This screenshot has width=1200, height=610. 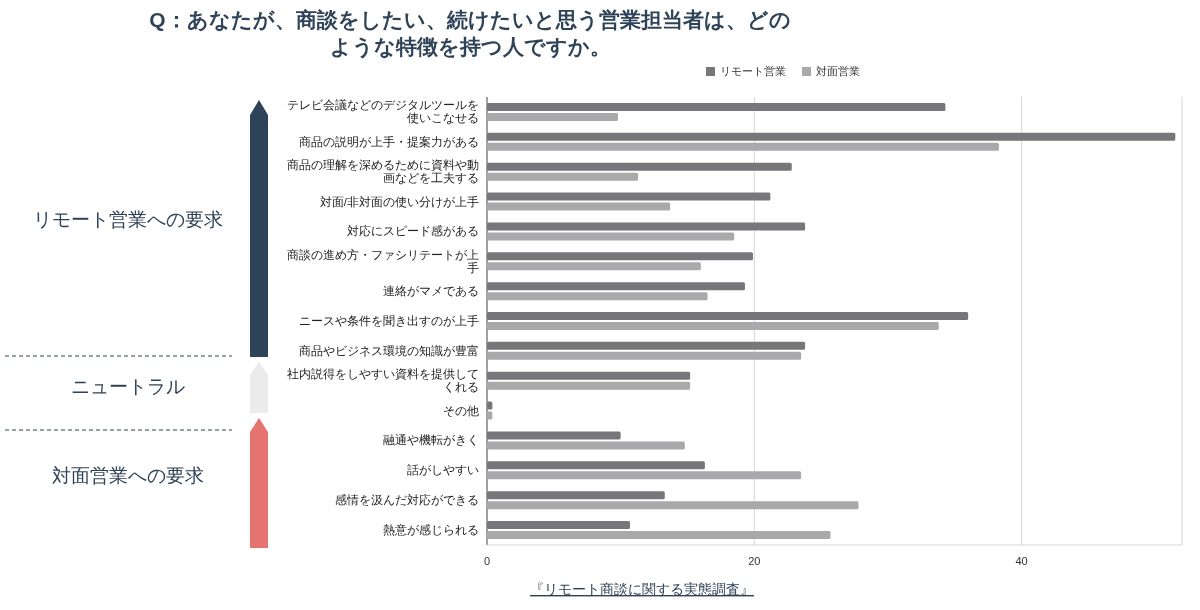 What do you see at coordinates (383, 172) in the screenshot?
I see `y-tick-label: 商品の理解を深めるために資料や動画などを工夫する` at bounding box center [383, 172].